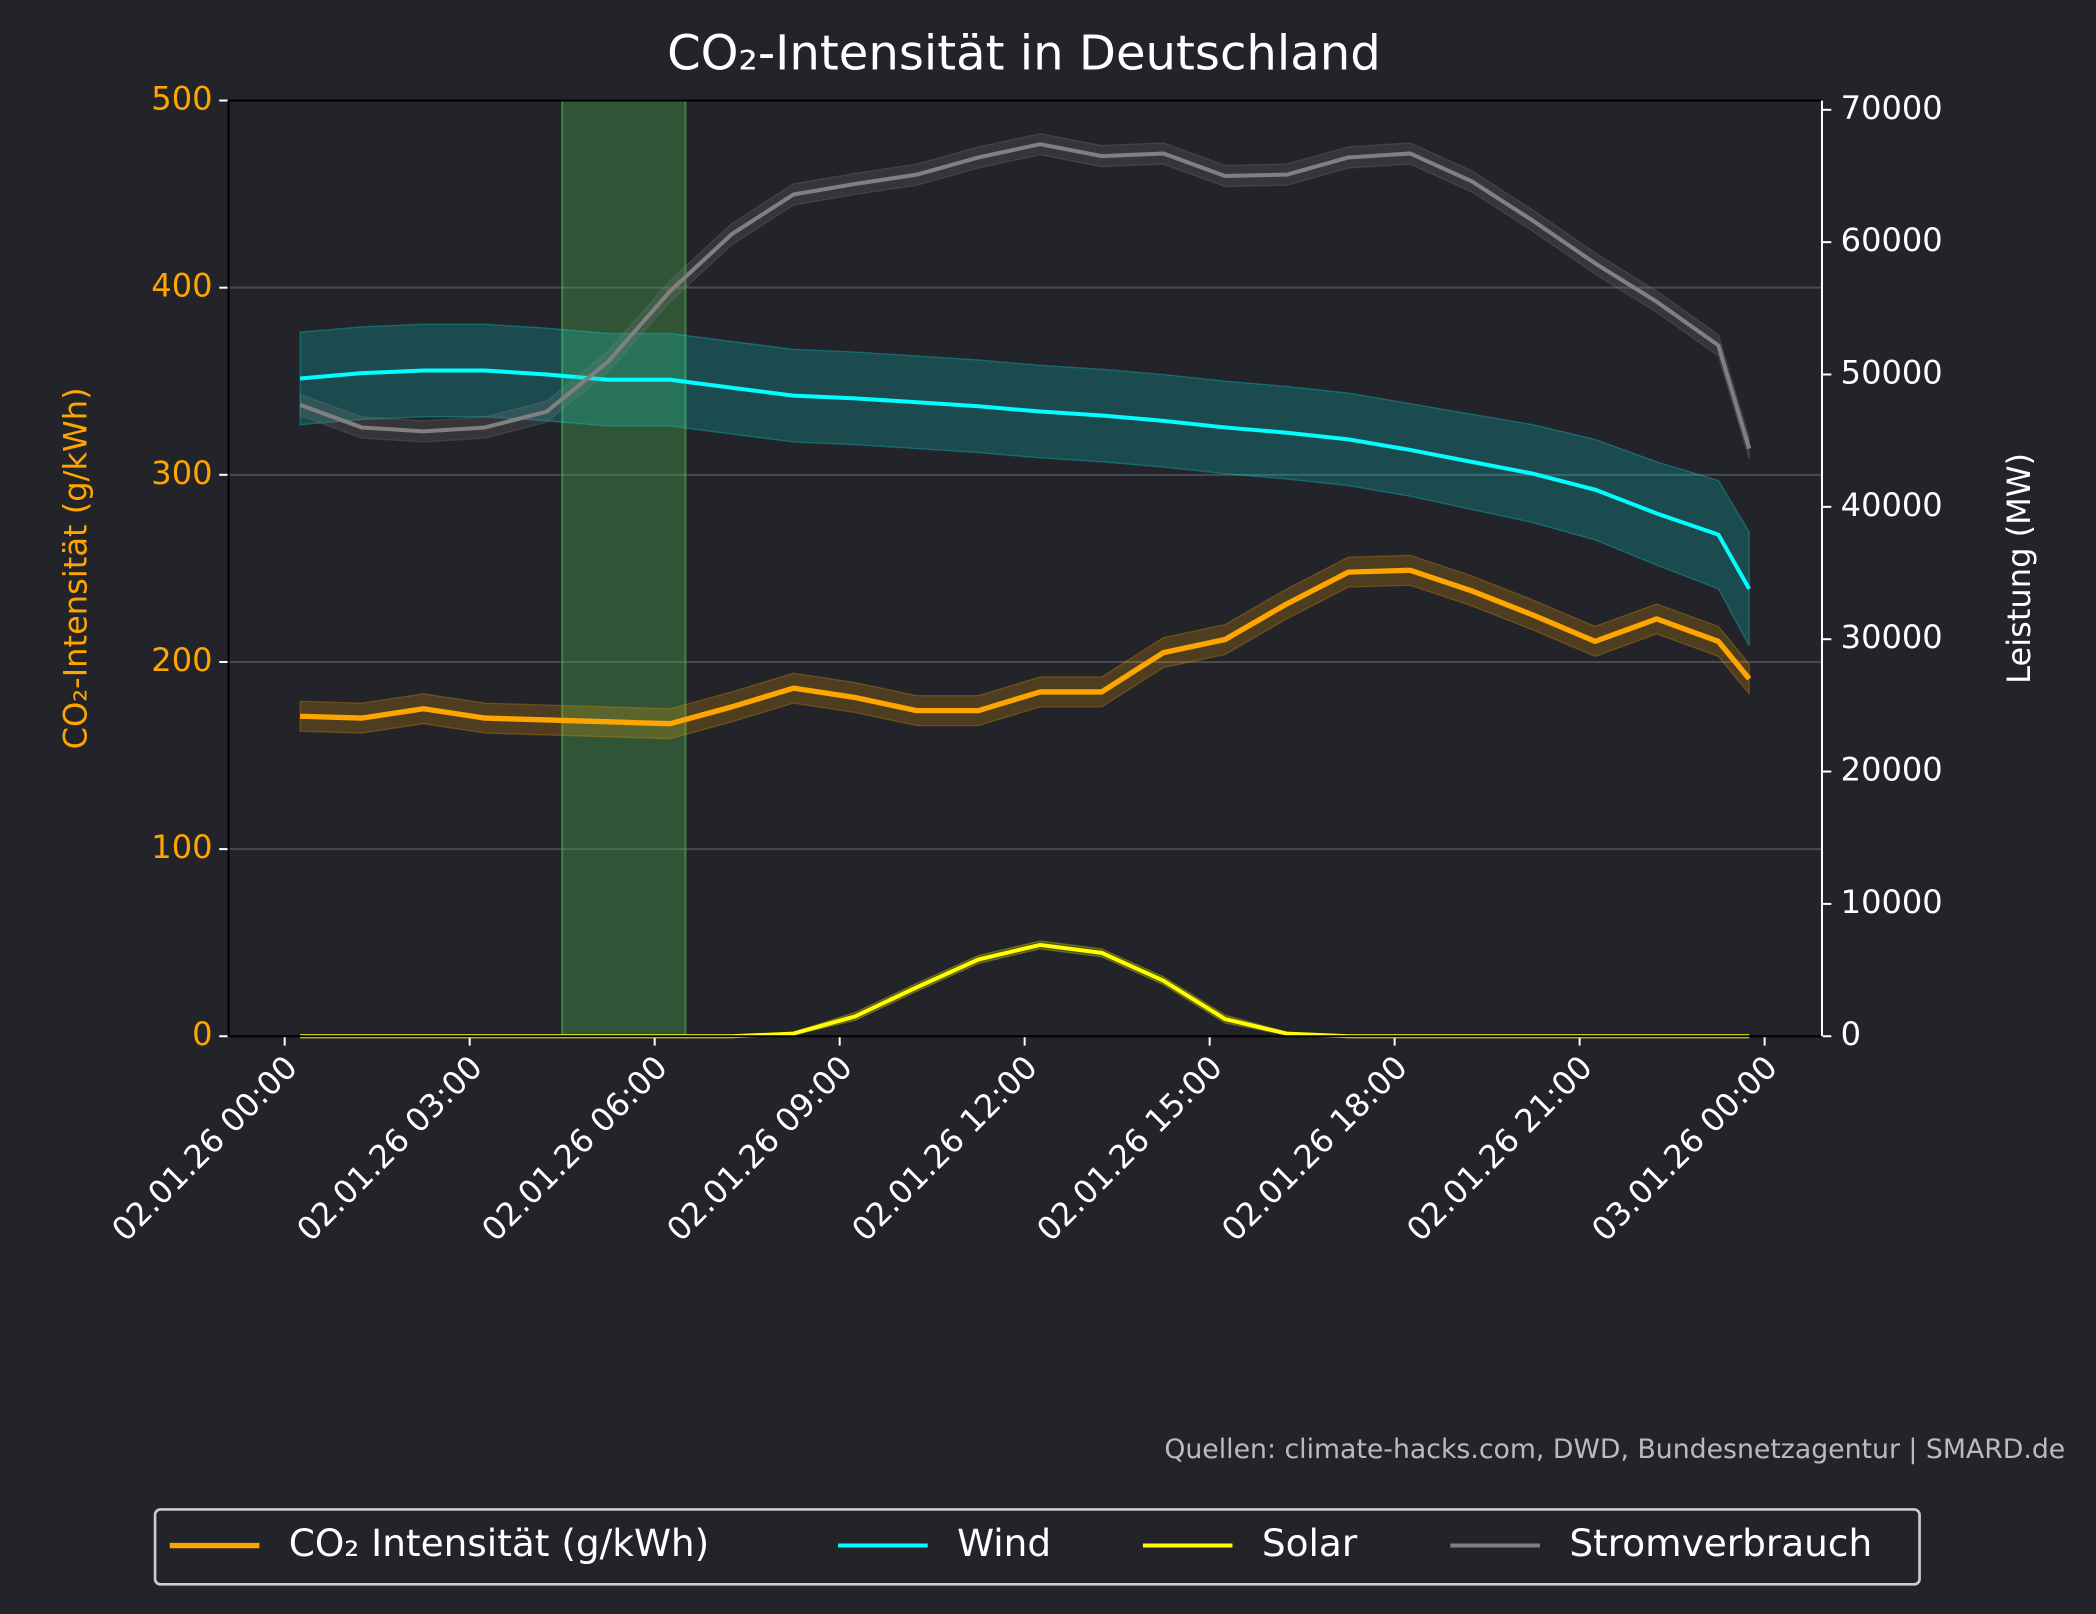 The height and width of the screenshot is (1614, 2096). Describe the element at coordinates (181, 99) in the screenshot. I see `y-tick-label: 500` at that location.